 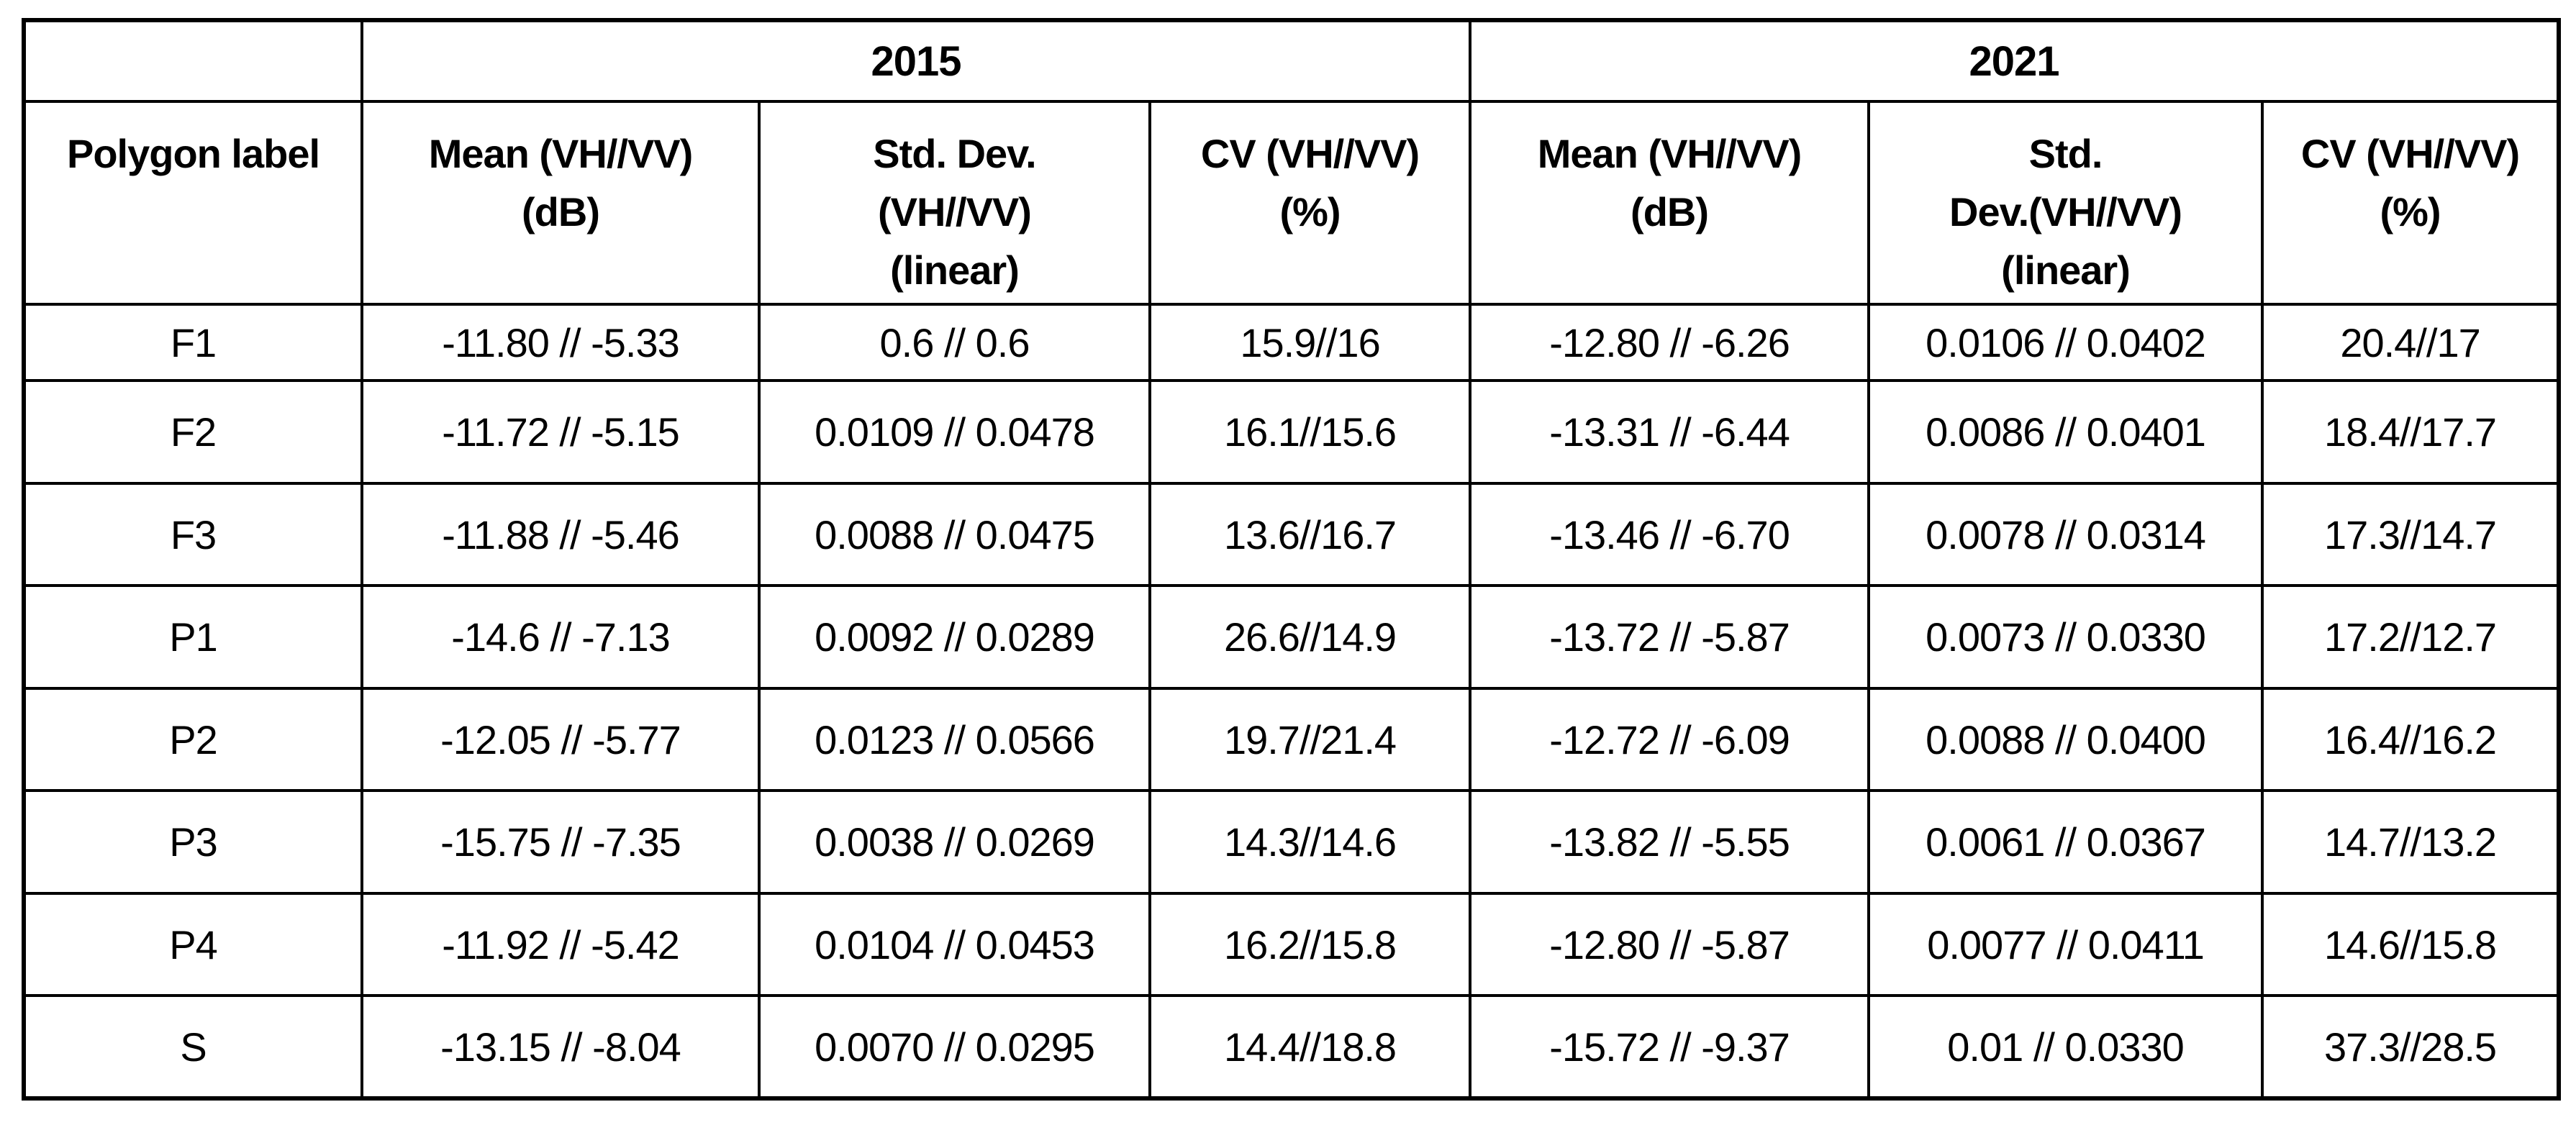 What do you see at coordinates (2065, 534) in the screenshot?
I see `value-cell: 0.0078 // 0.0314` at bounding box center [2065, 534].